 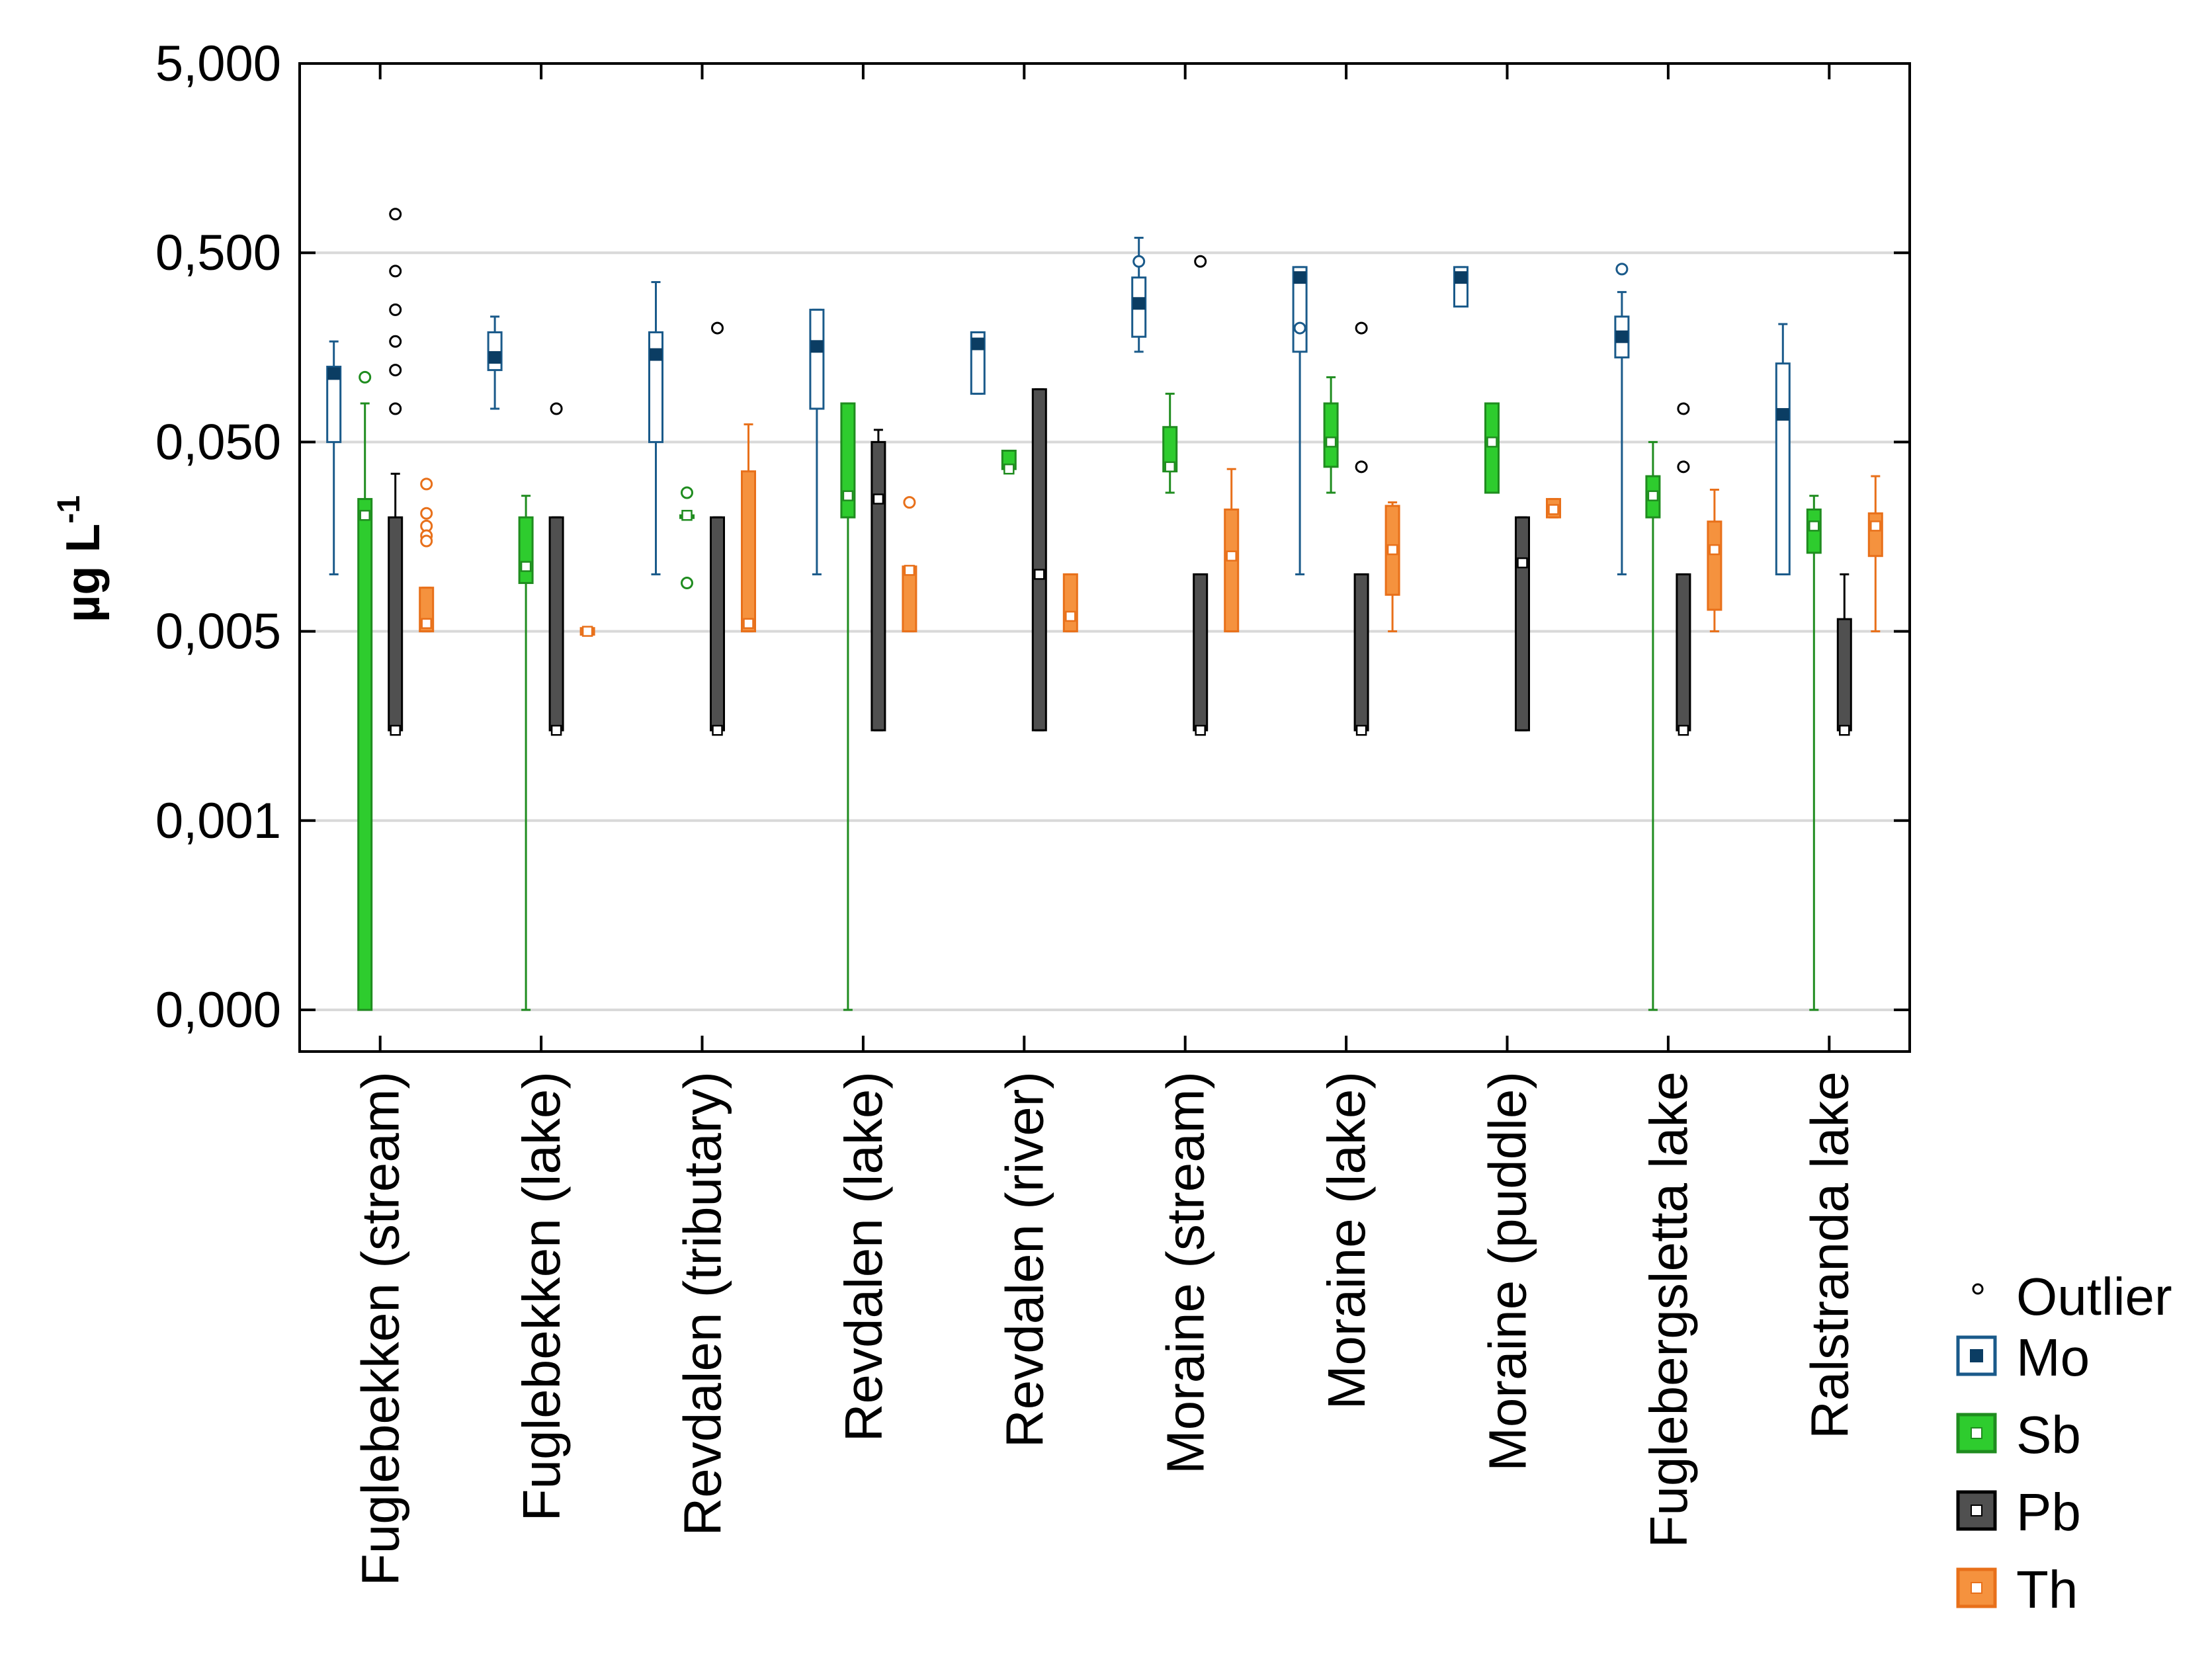 What do you see at coordinates (218, 253) in the screenshot?
I see `y-tick-label: 0,500` at bounding box center [218, 253].